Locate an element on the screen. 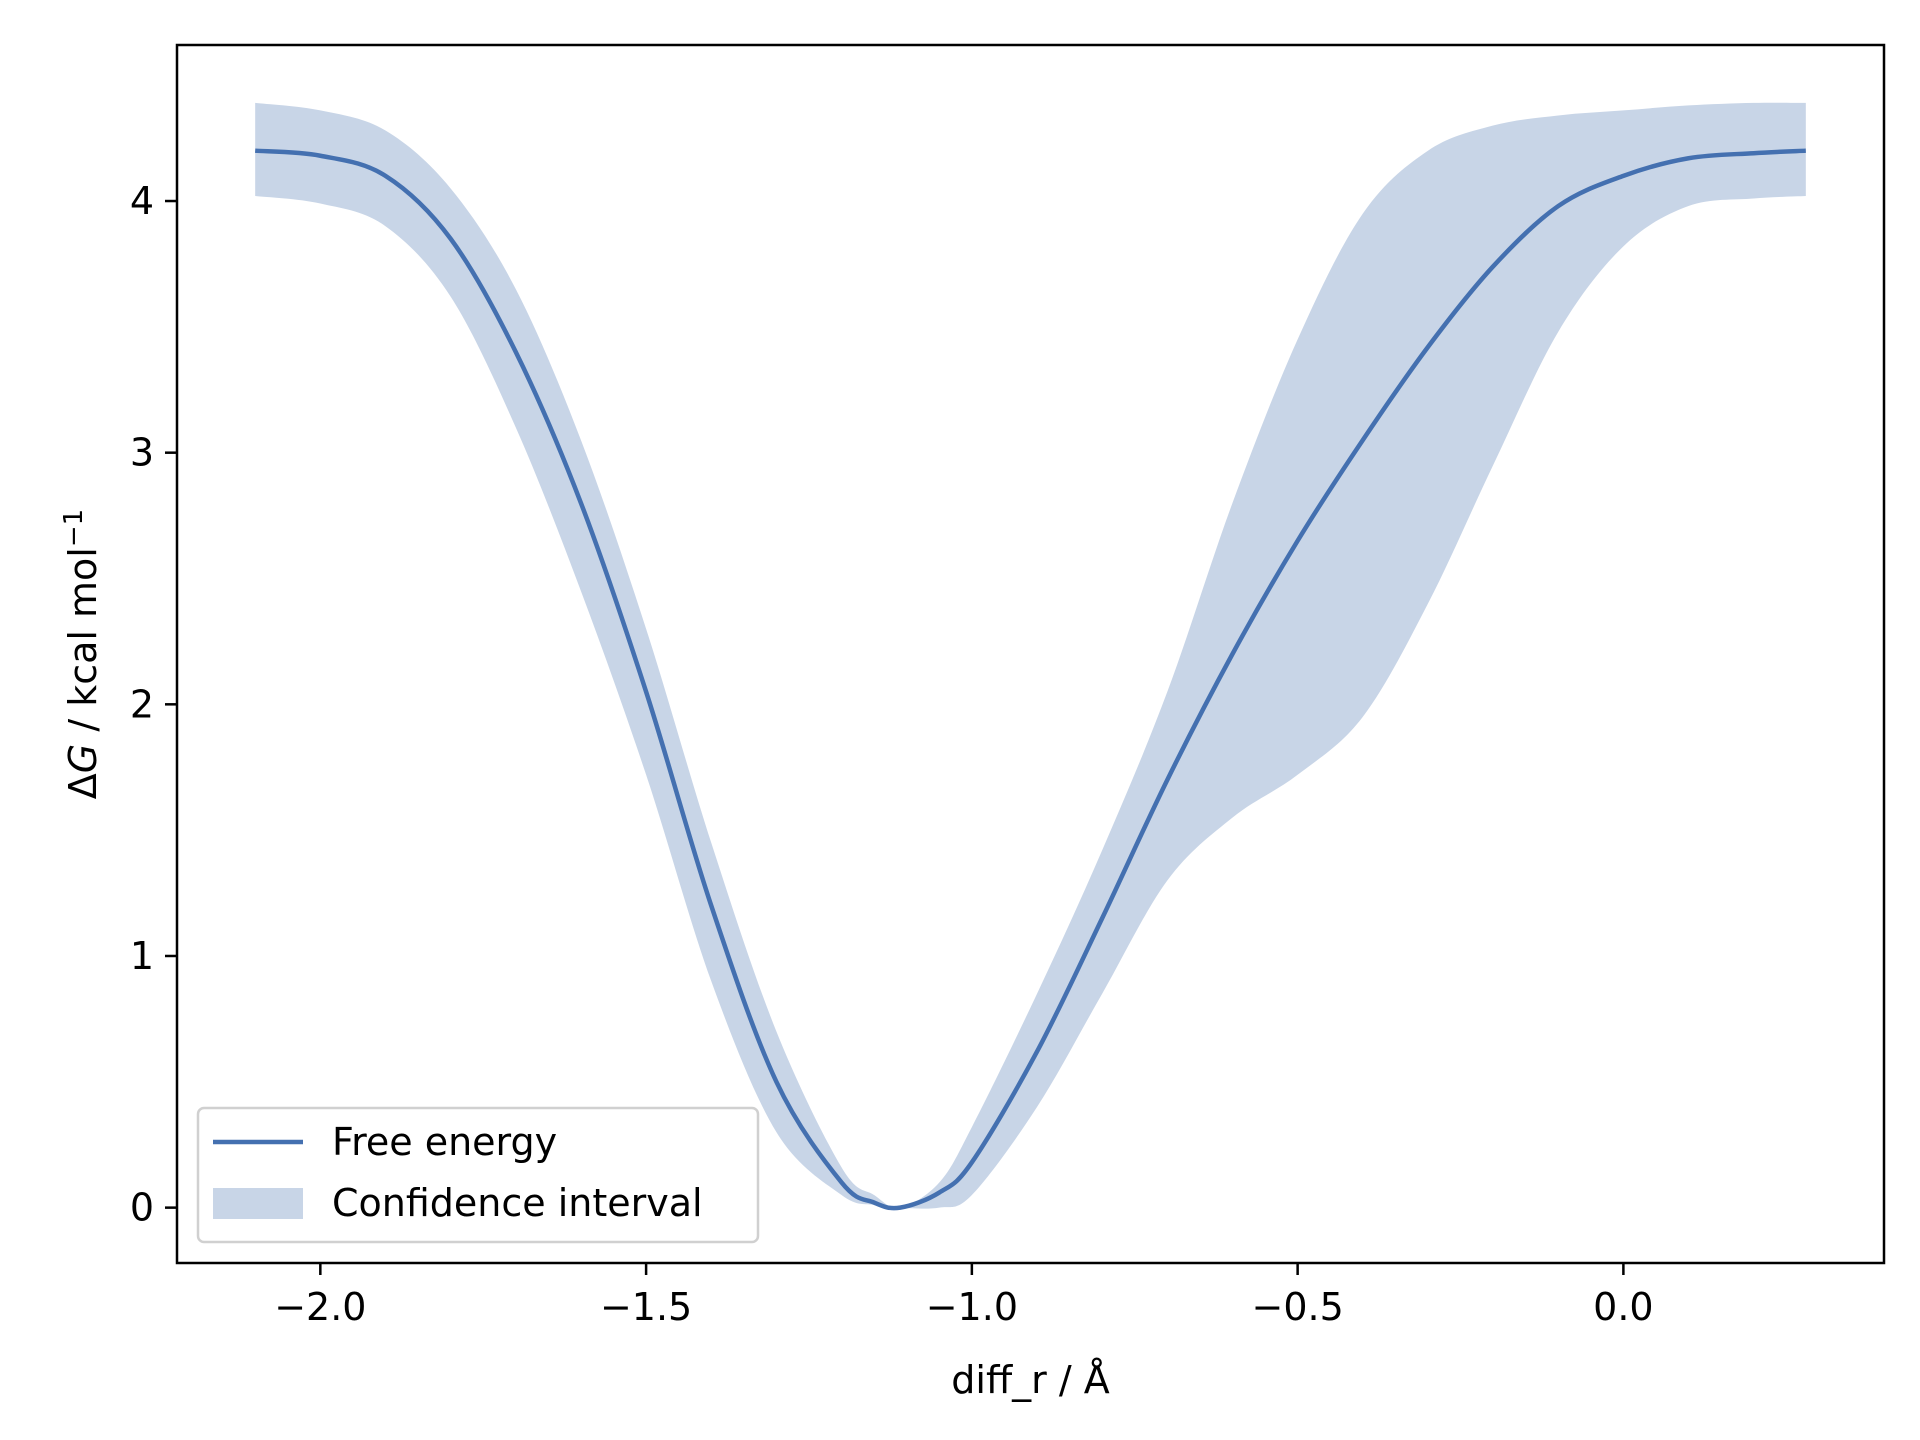  y-axis-label-rest: / kcal mol is located at coordinates (83, 645).